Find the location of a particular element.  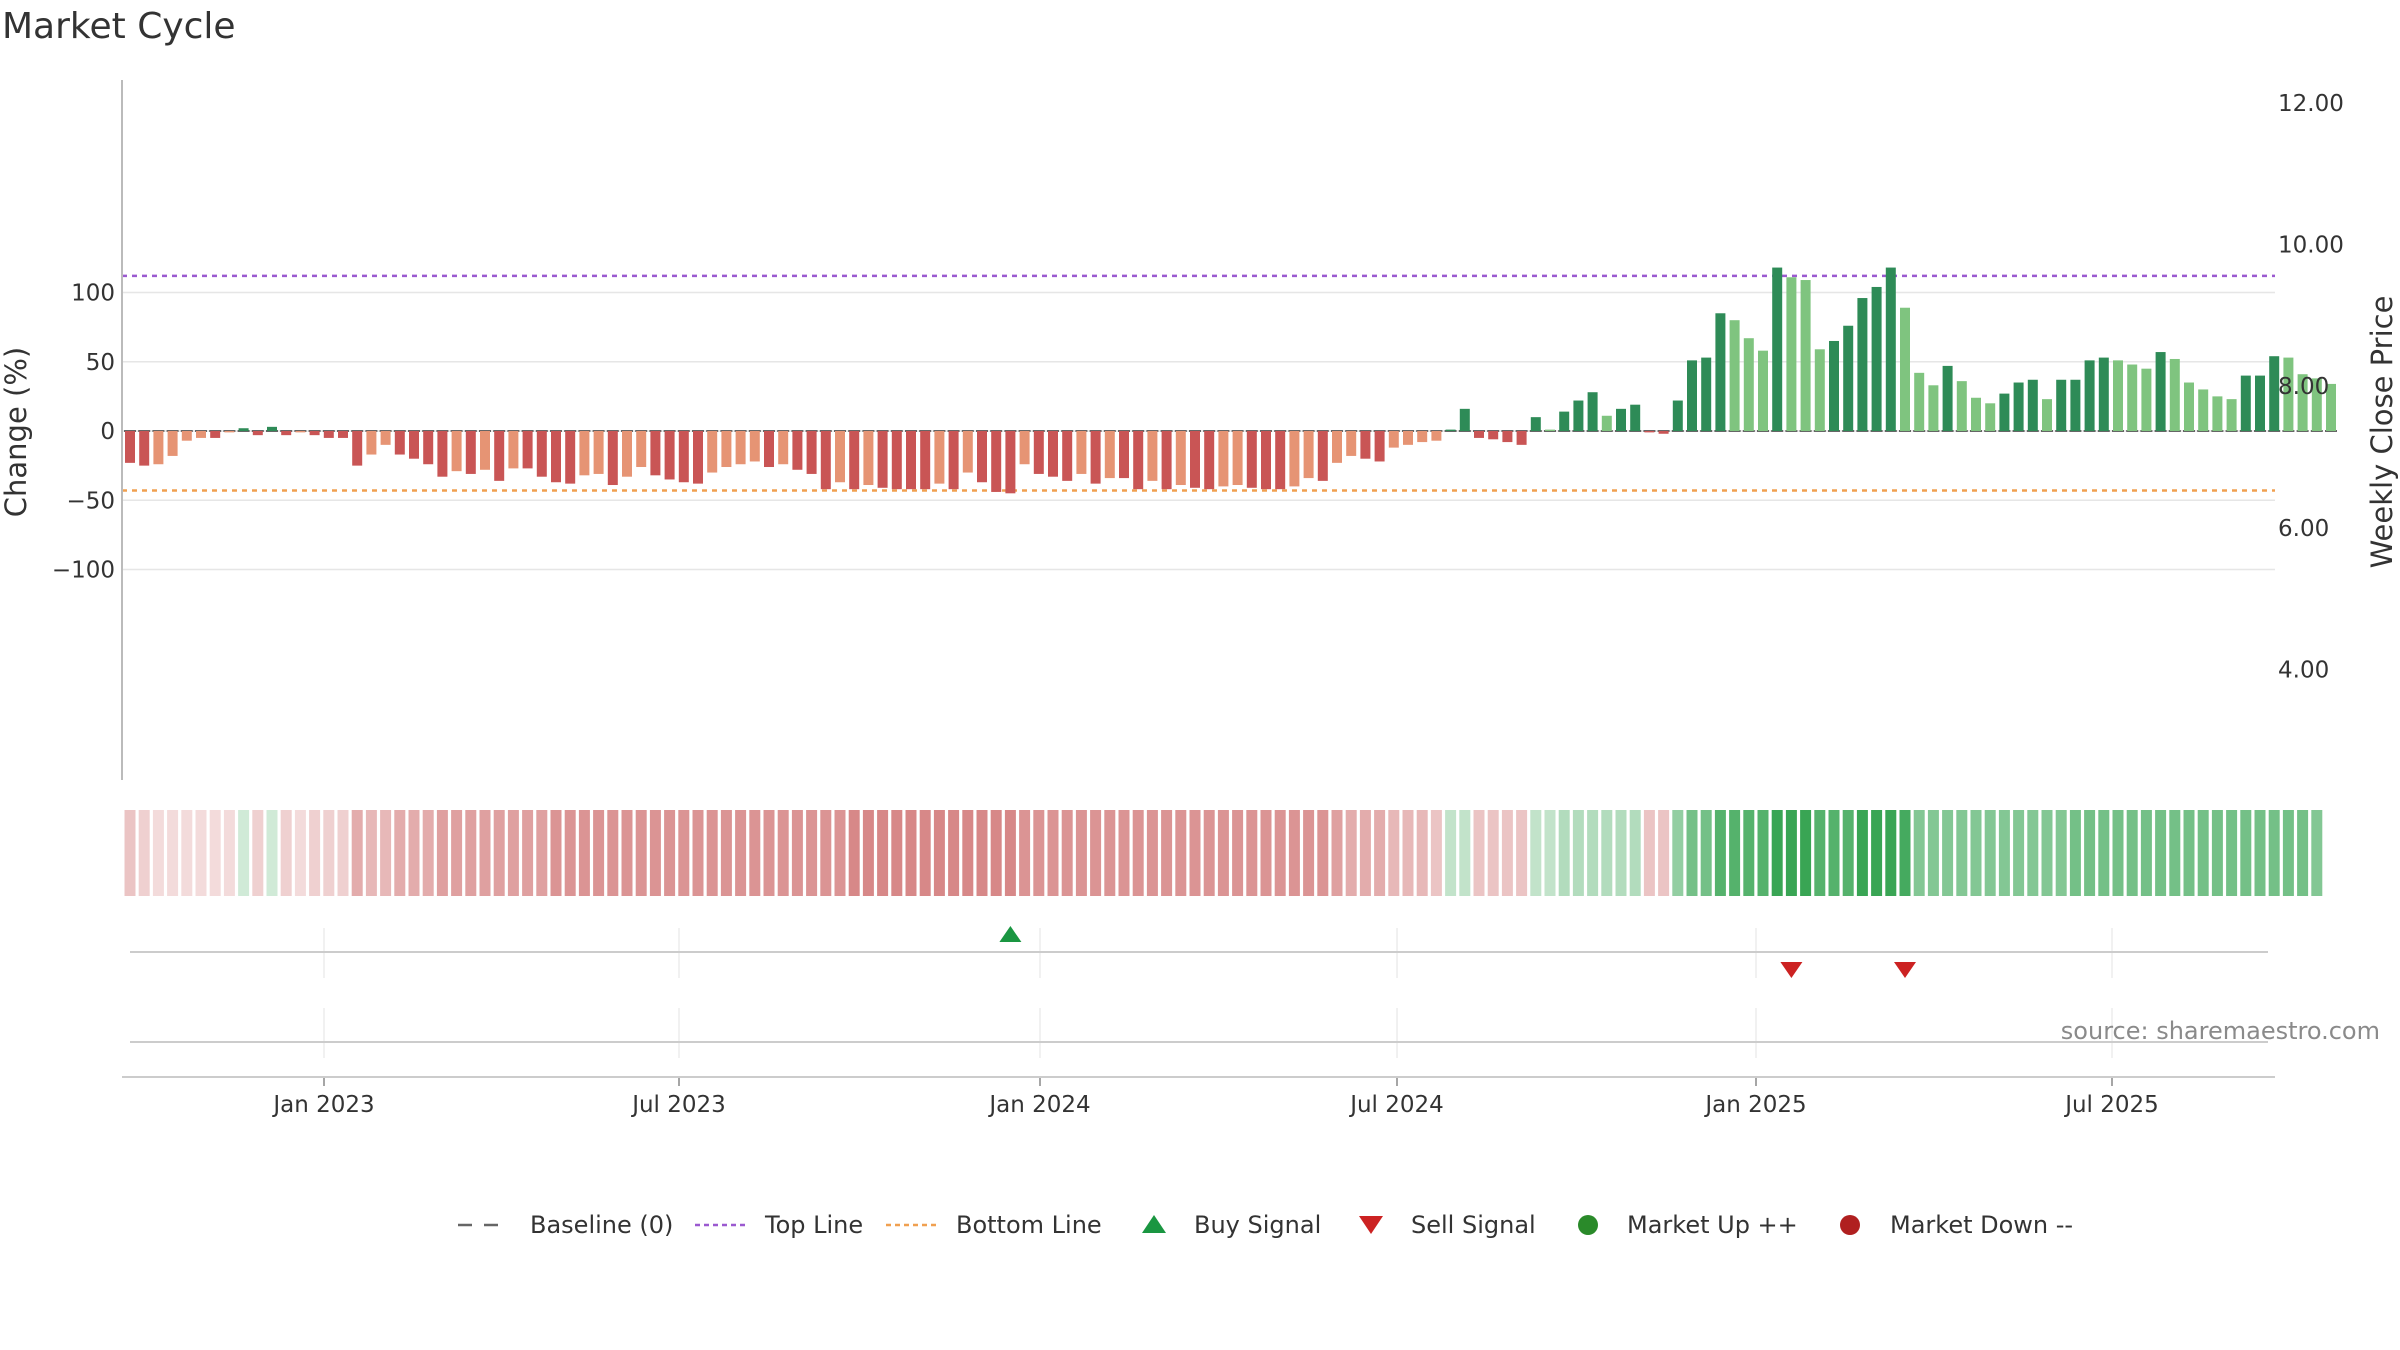

x-tick-label: Jan 2023 is located at coordinates (322, 1105).